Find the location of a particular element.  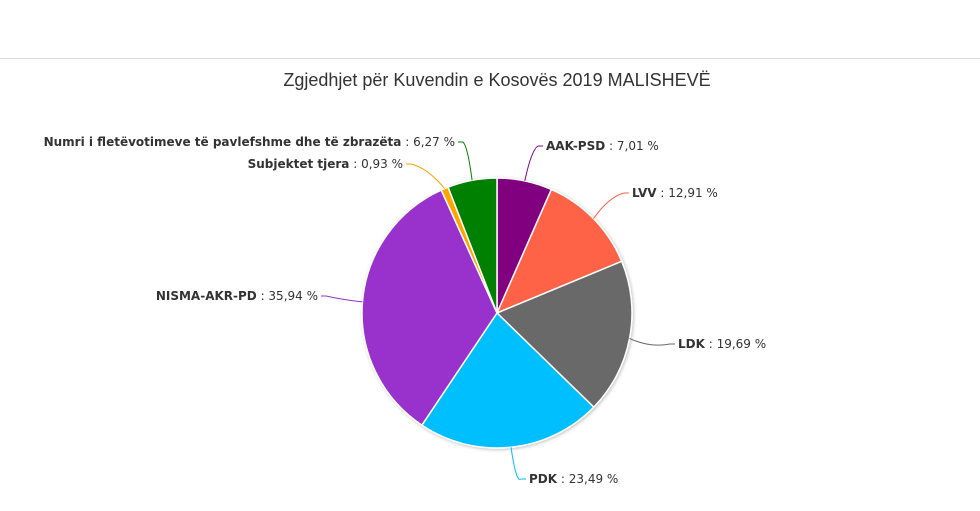

top-divider is located at coordinates (490, 58).